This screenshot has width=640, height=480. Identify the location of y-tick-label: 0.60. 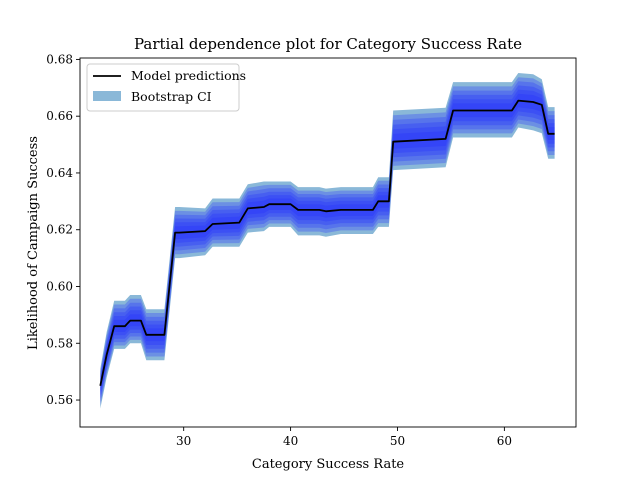
(59, 286).